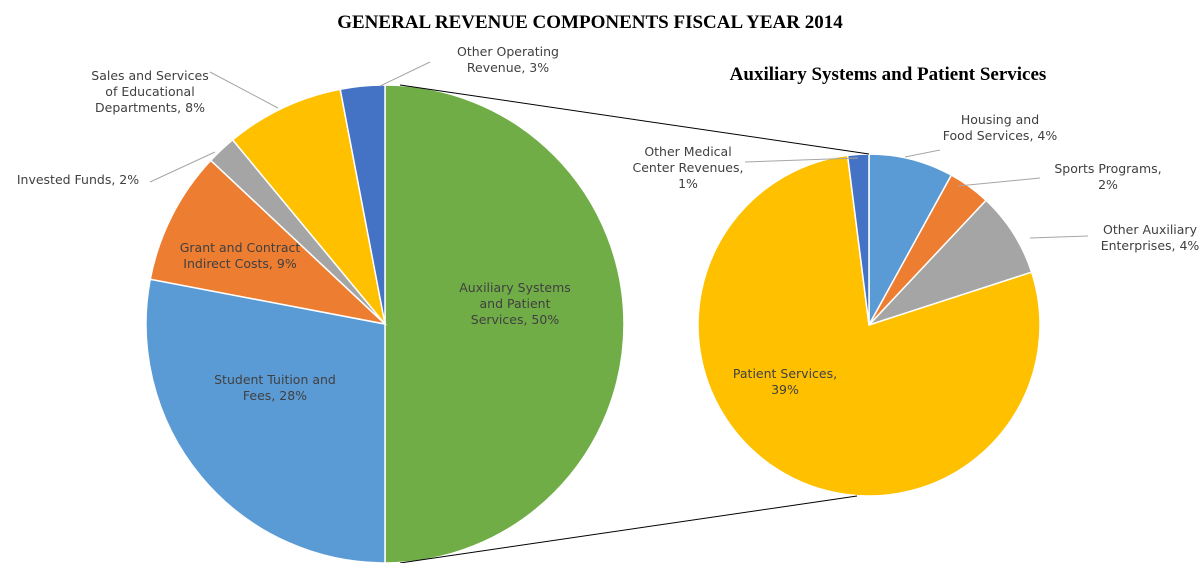  What do you see at coordinates (275, 387) in the screenshot?
I see `data-label: Student Tuition and Fees, 28%` at bounding box center [275, 387].